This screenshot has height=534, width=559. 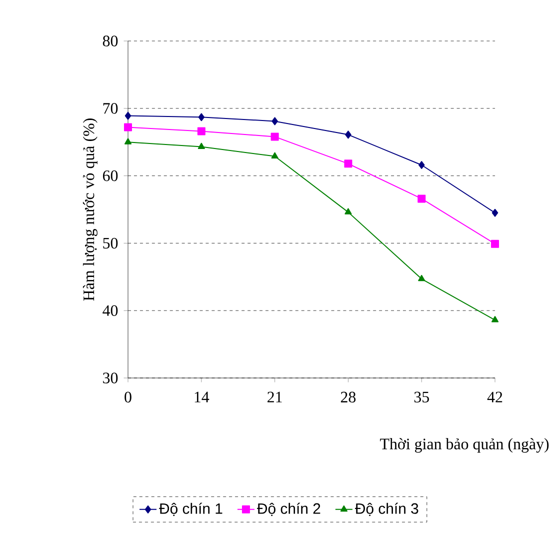 I want to click on x-tick-label: 28, so click(x=348, y=397).